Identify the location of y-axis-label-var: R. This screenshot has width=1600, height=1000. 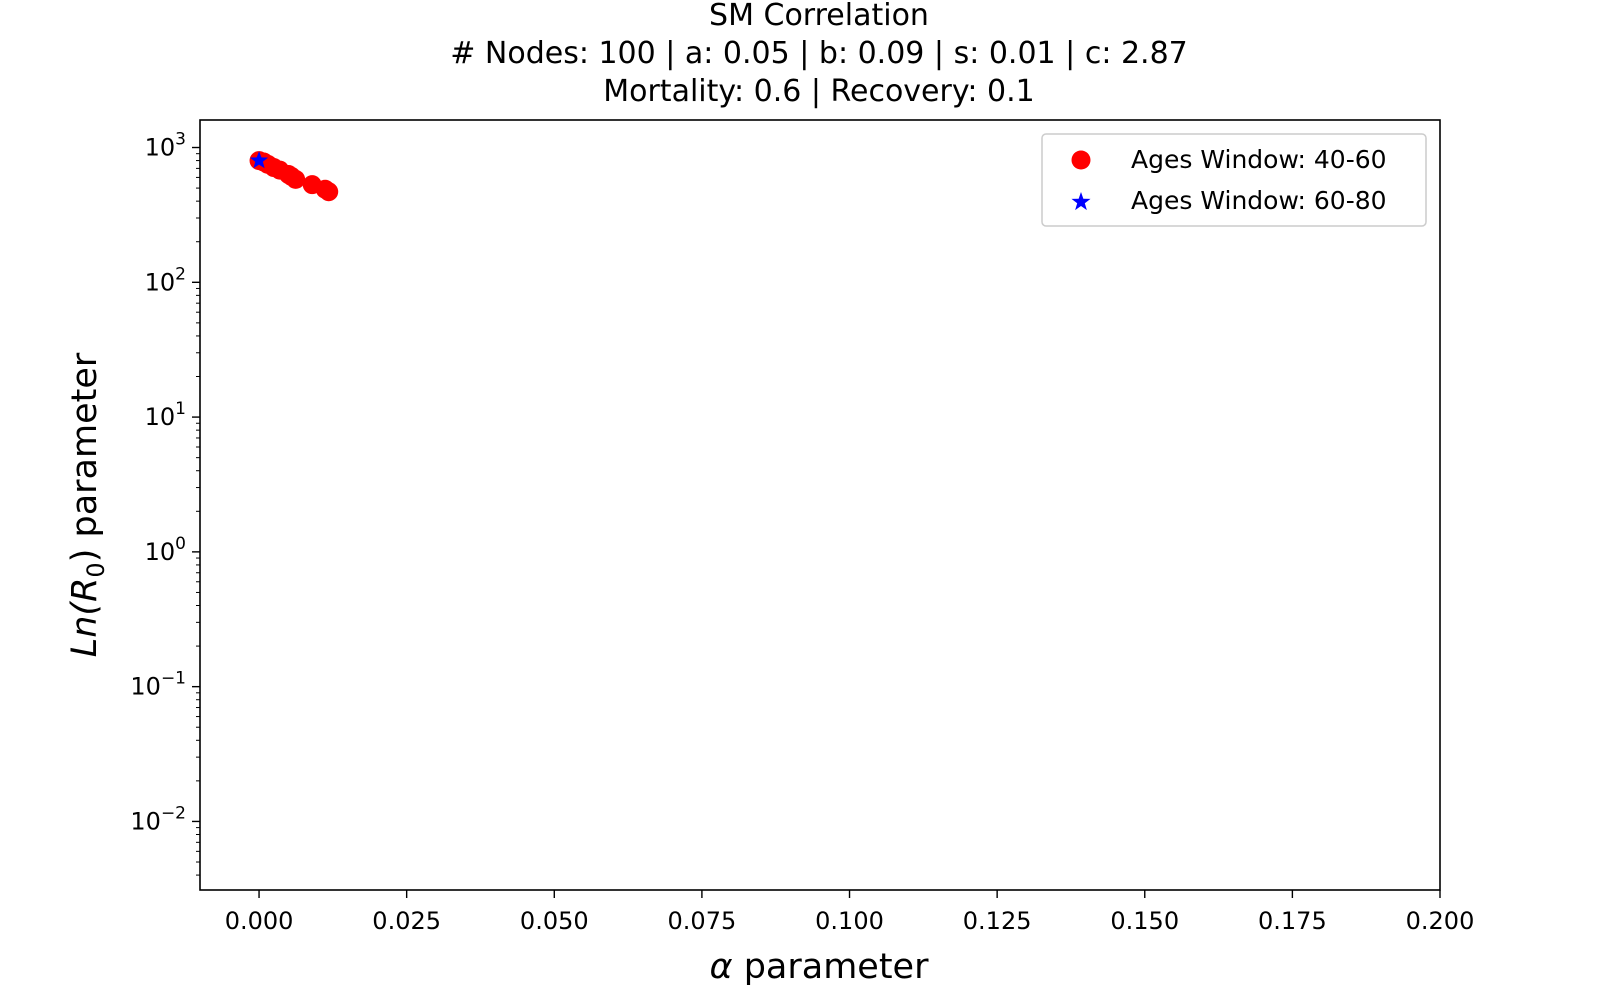
(85, 590).